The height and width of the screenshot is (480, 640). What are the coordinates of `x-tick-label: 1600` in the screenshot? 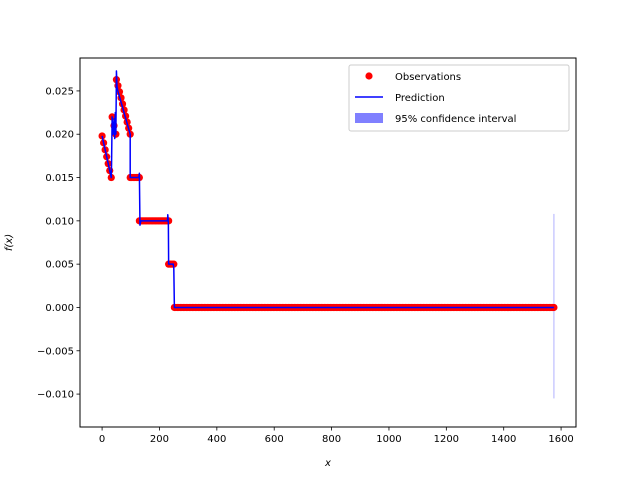 It's located at (560, 439).